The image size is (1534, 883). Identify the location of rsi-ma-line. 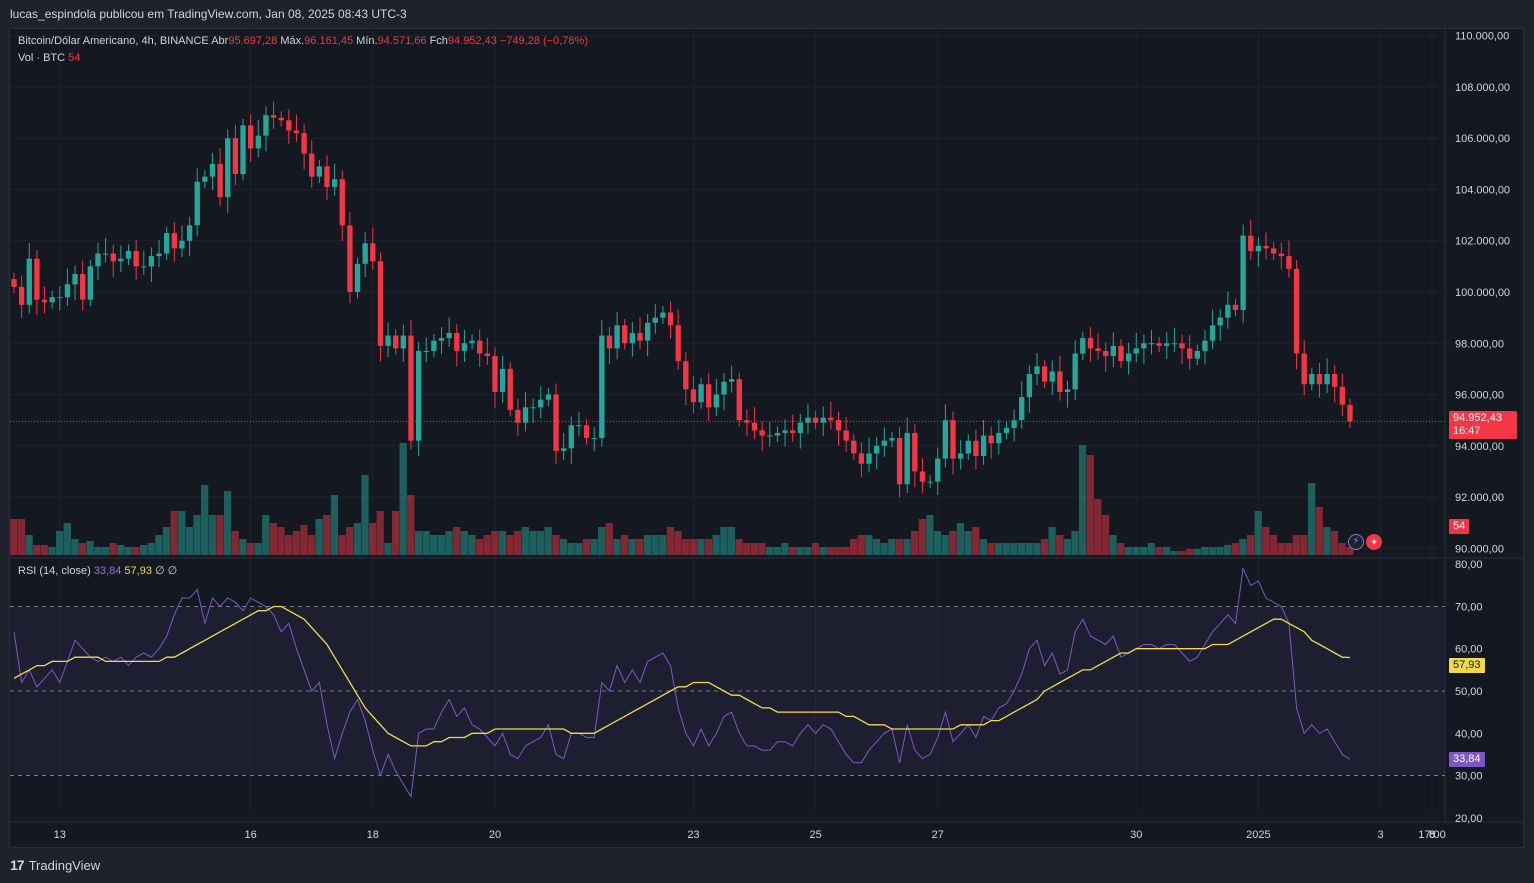
(682, 676).